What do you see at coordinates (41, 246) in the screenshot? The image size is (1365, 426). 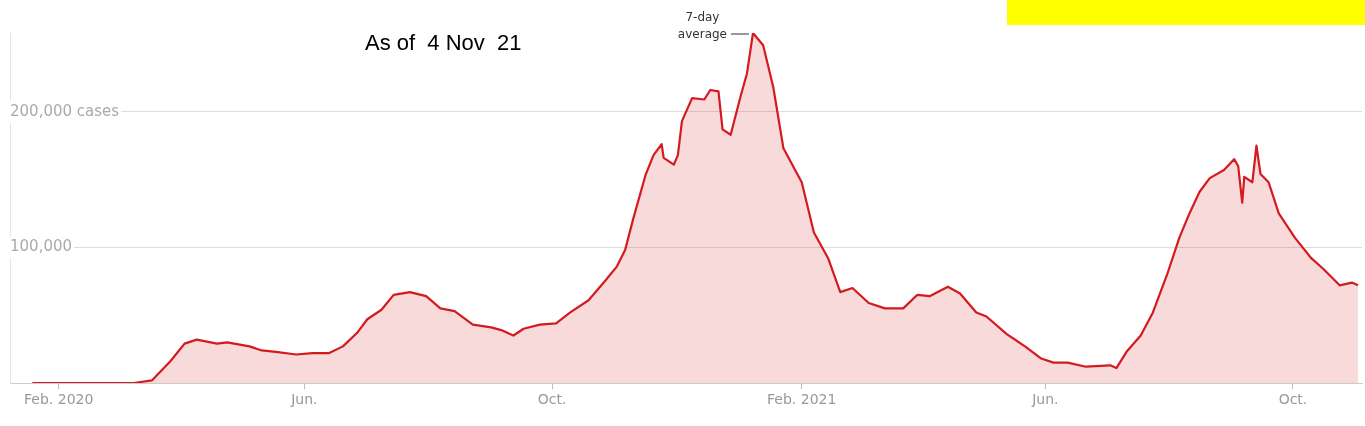 I see `y-tick-label: 100,000` at bounding box center [41, 246].